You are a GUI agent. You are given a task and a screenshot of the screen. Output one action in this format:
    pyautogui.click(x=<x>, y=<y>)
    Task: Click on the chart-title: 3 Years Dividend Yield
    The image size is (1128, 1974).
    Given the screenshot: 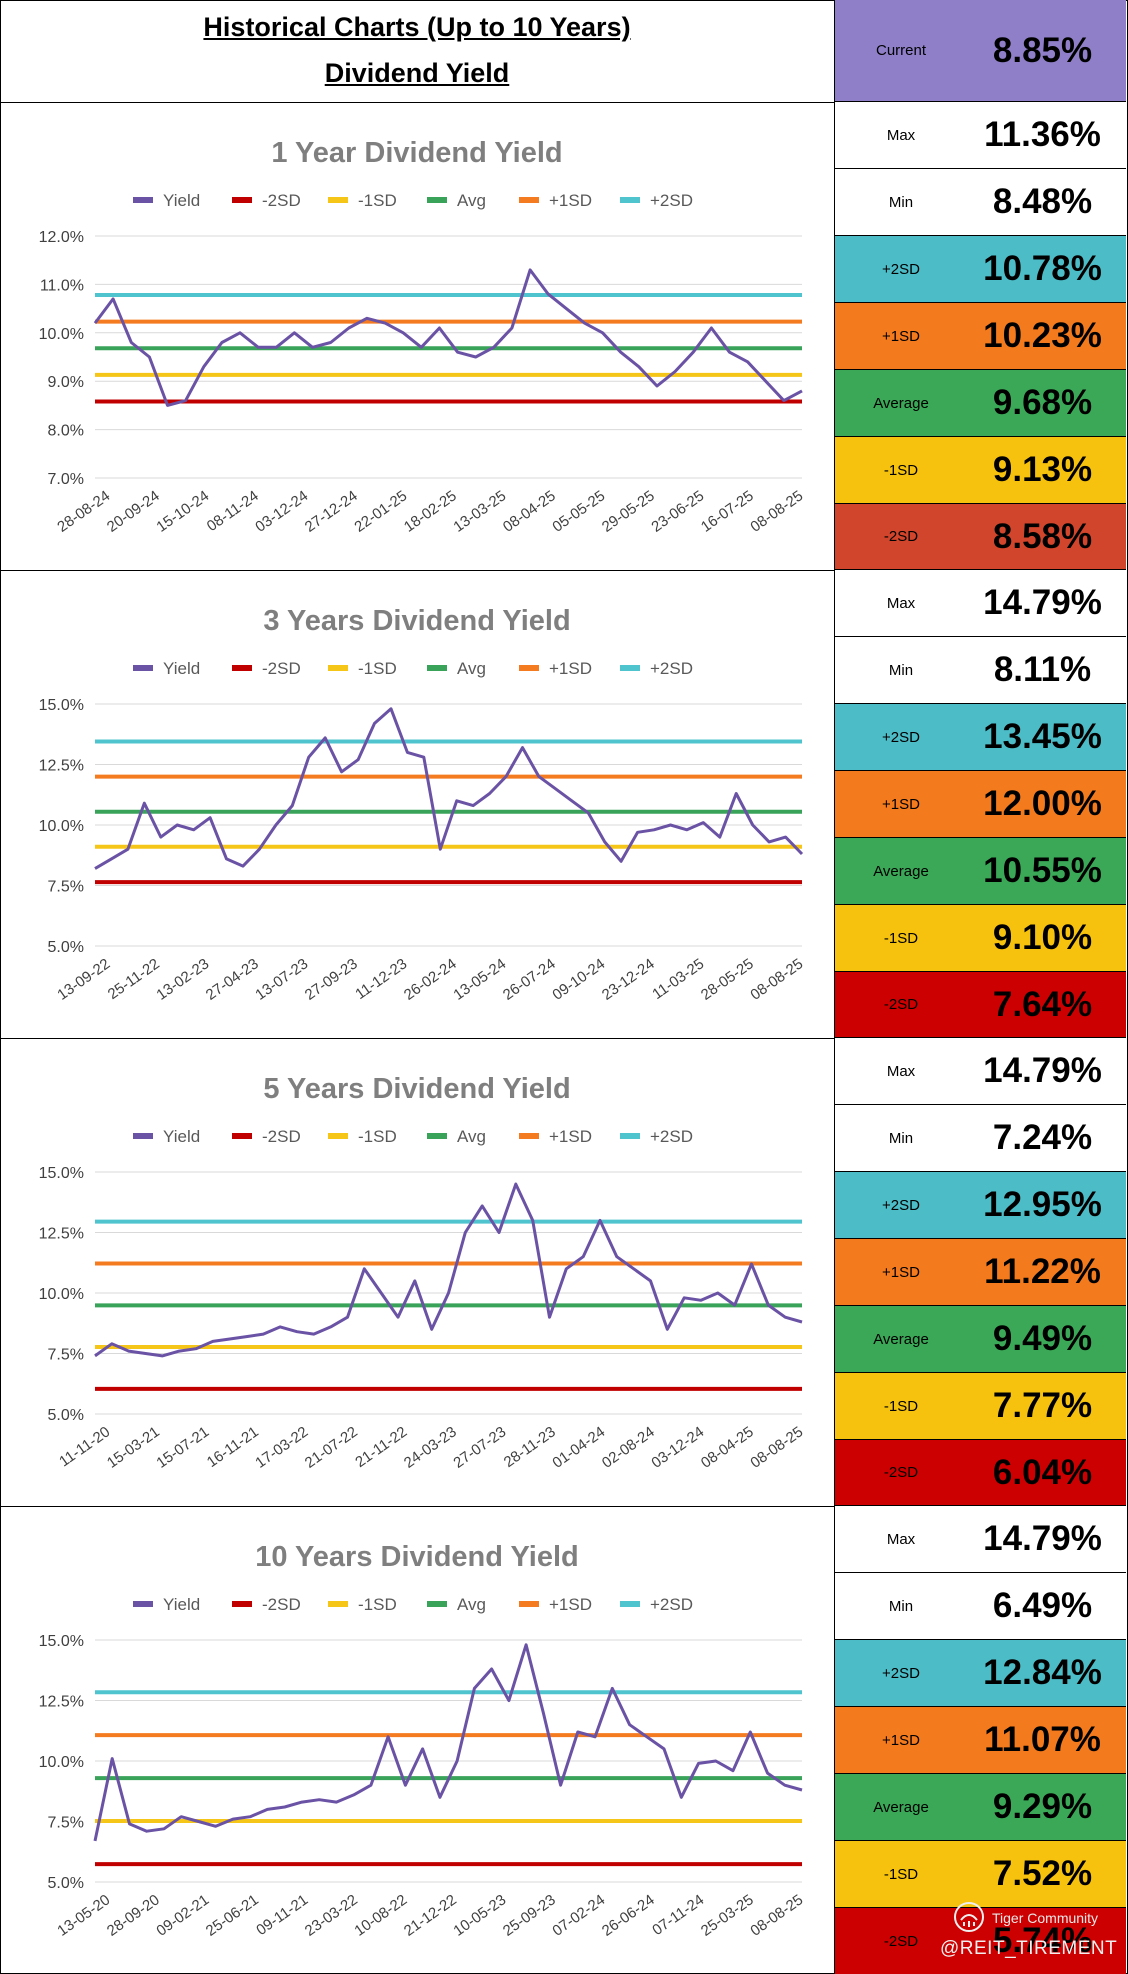 What is the action you would take?
    pyautogui.click(x=416, y=621)
    